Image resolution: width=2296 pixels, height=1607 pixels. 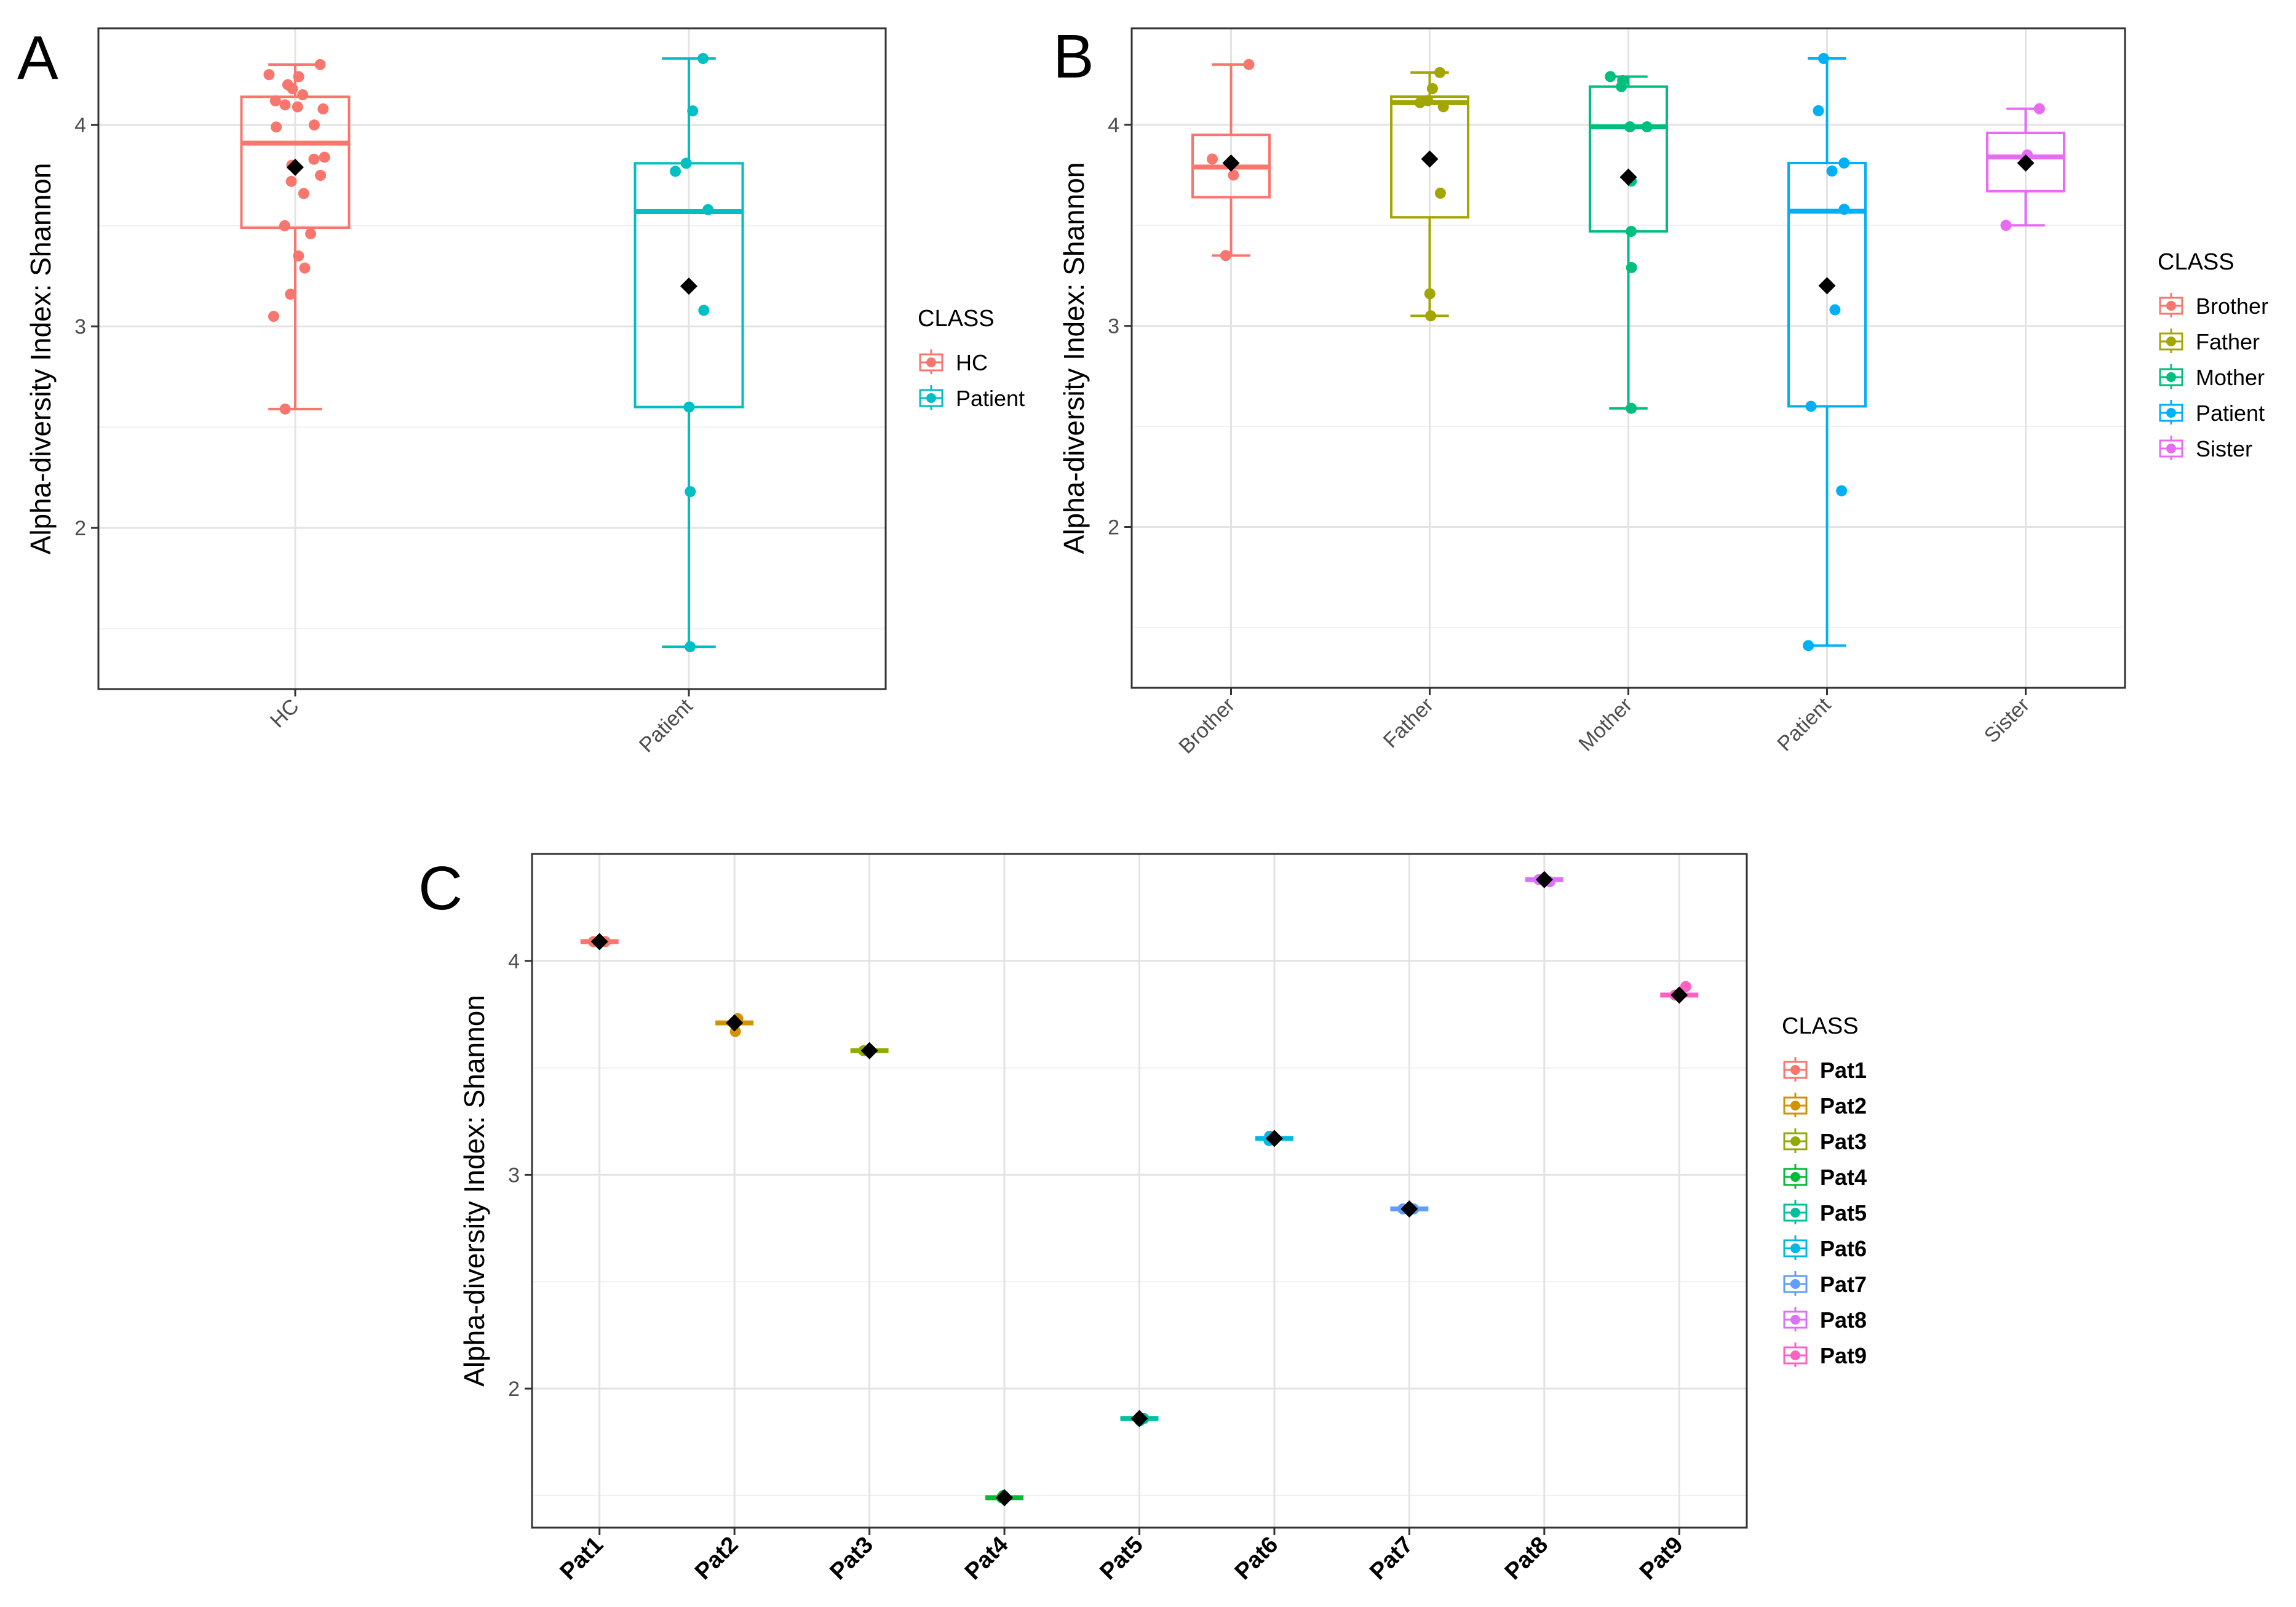 What do you see at coordinates (1825, 1355) in the screenshot?
I see `legend-item-pat9: Pat9` at bounding box center [1825, 1355].